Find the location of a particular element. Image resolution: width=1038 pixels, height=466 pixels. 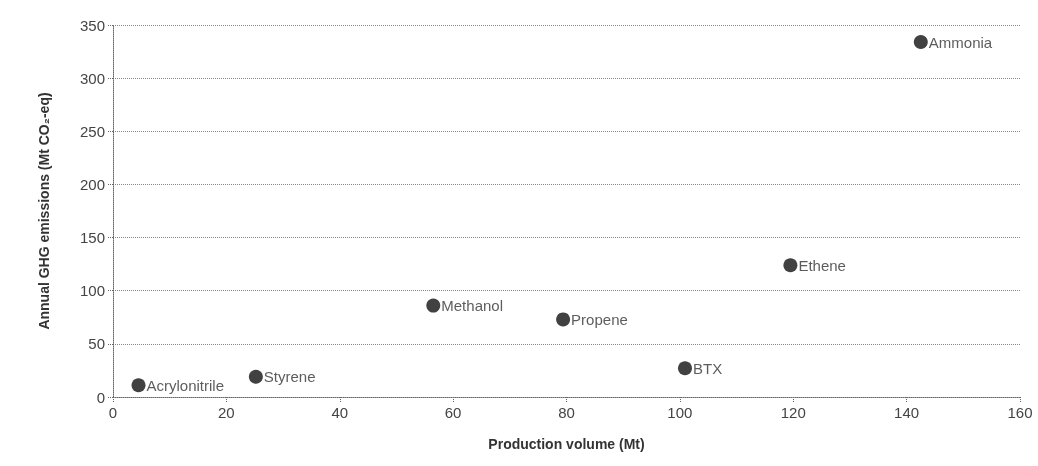

x-tick-label: 140 is located at coordinates (907, 412).